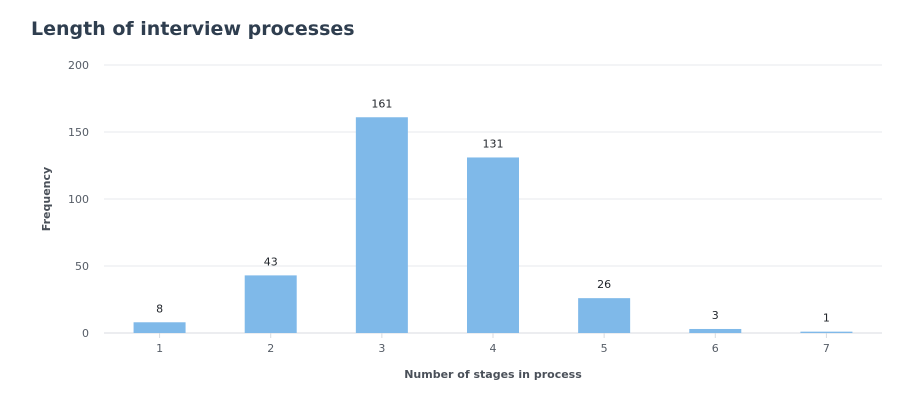 This screenshot has width=918, height=415. What do you see at coordinates (604, 348) in the screenshot?
I see `x-tick-label: 5` at bounding box center [604, 348].